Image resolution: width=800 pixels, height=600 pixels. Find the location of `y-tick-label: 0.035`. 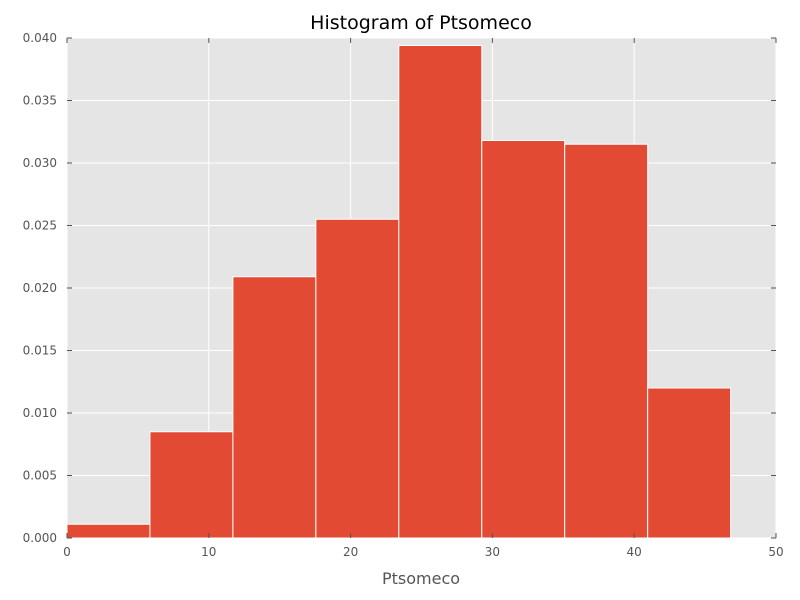

y-tick-label: 0.035 is located at coordinates (40, 101).